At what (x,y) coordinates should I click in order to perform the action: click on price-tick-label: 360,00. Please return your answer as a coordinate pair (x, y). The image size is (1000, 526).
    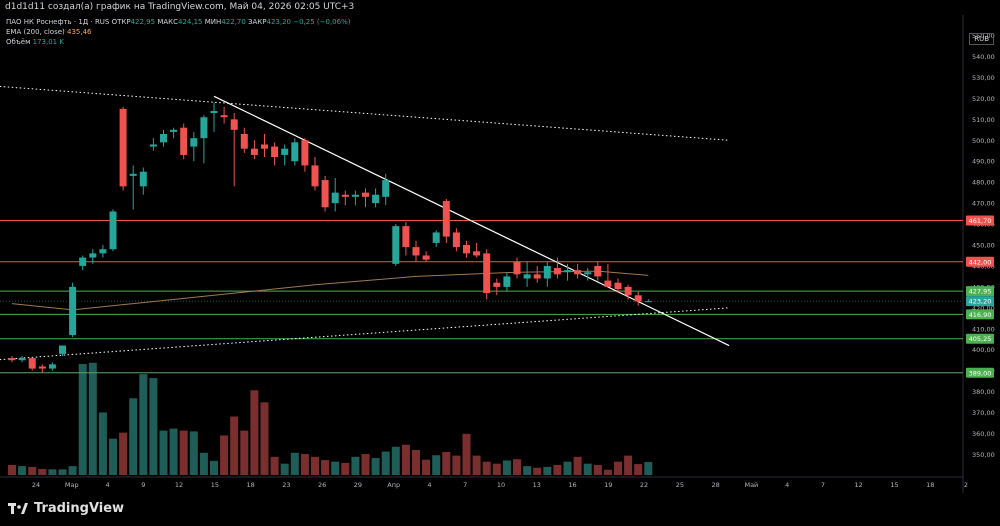
    Looking at the image, I should click on (983, 434).